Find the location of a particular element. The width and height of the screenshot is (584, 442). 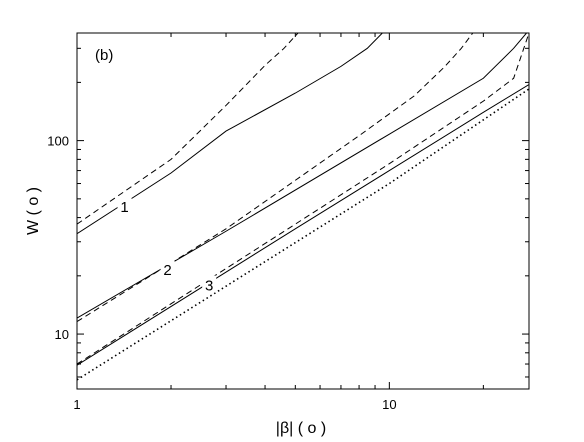

y-tick-label: 100 is located at coordinates (58, 141).